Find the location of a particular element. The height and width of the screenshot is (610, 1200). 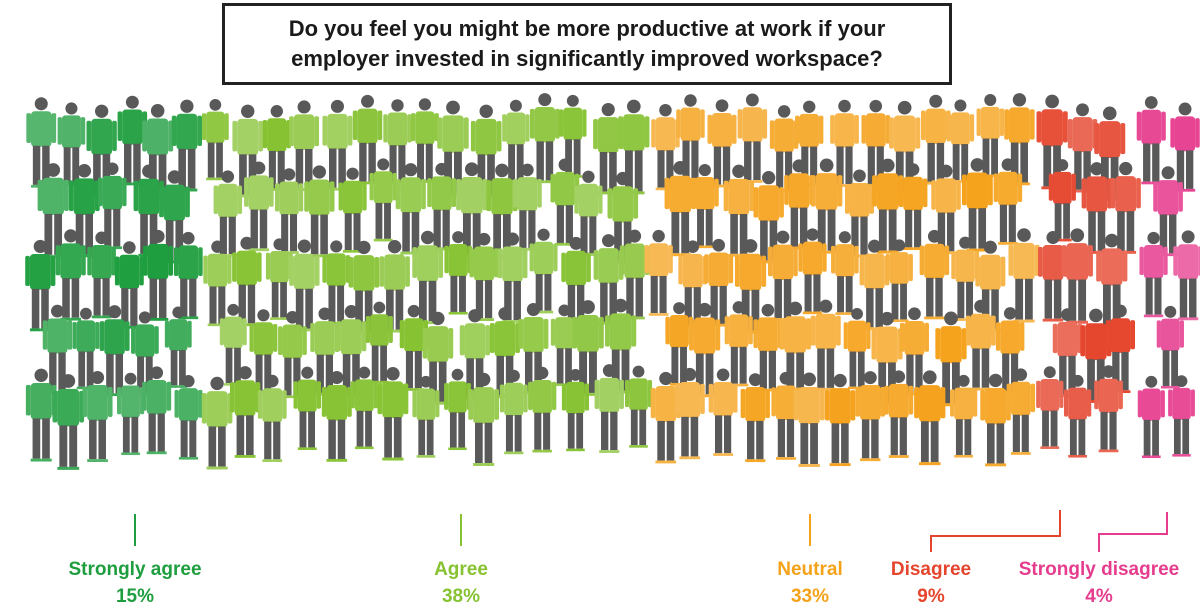

leader-line is located at coordinates (995, 531).